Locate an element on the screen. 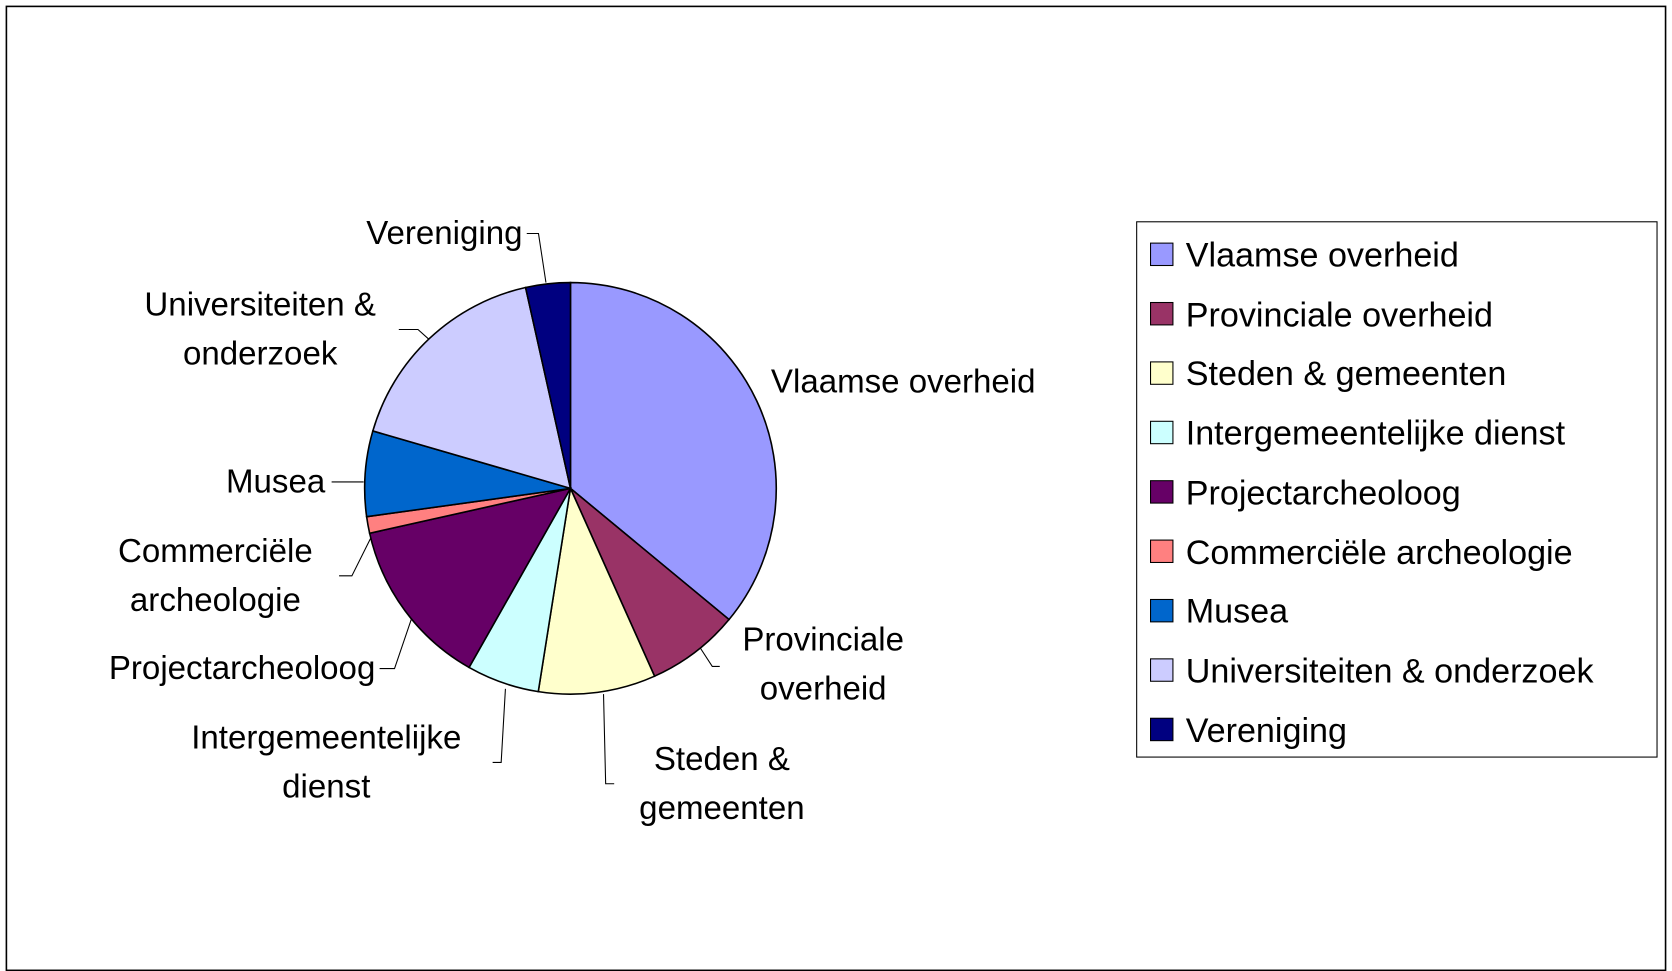 The image size is (1672, 971). pie is located at coordinates (570, 488).